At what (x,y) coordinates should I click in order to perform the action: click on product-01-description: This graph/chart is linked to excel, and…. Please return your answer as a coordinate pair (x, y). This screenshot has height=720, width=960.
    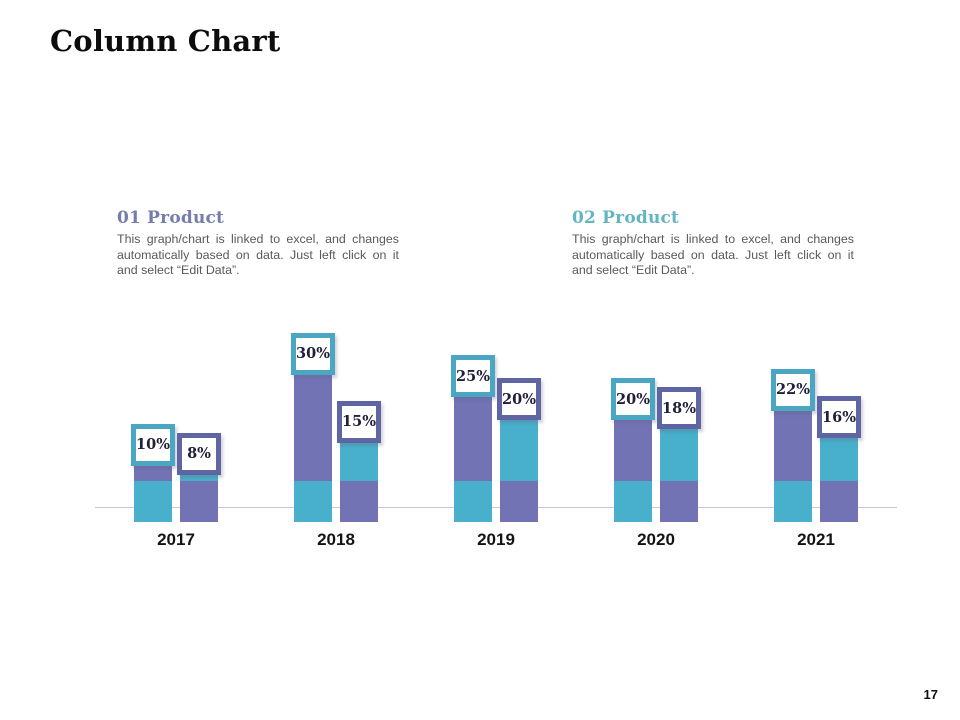
    Looking at the image, I should click on (258, 254).